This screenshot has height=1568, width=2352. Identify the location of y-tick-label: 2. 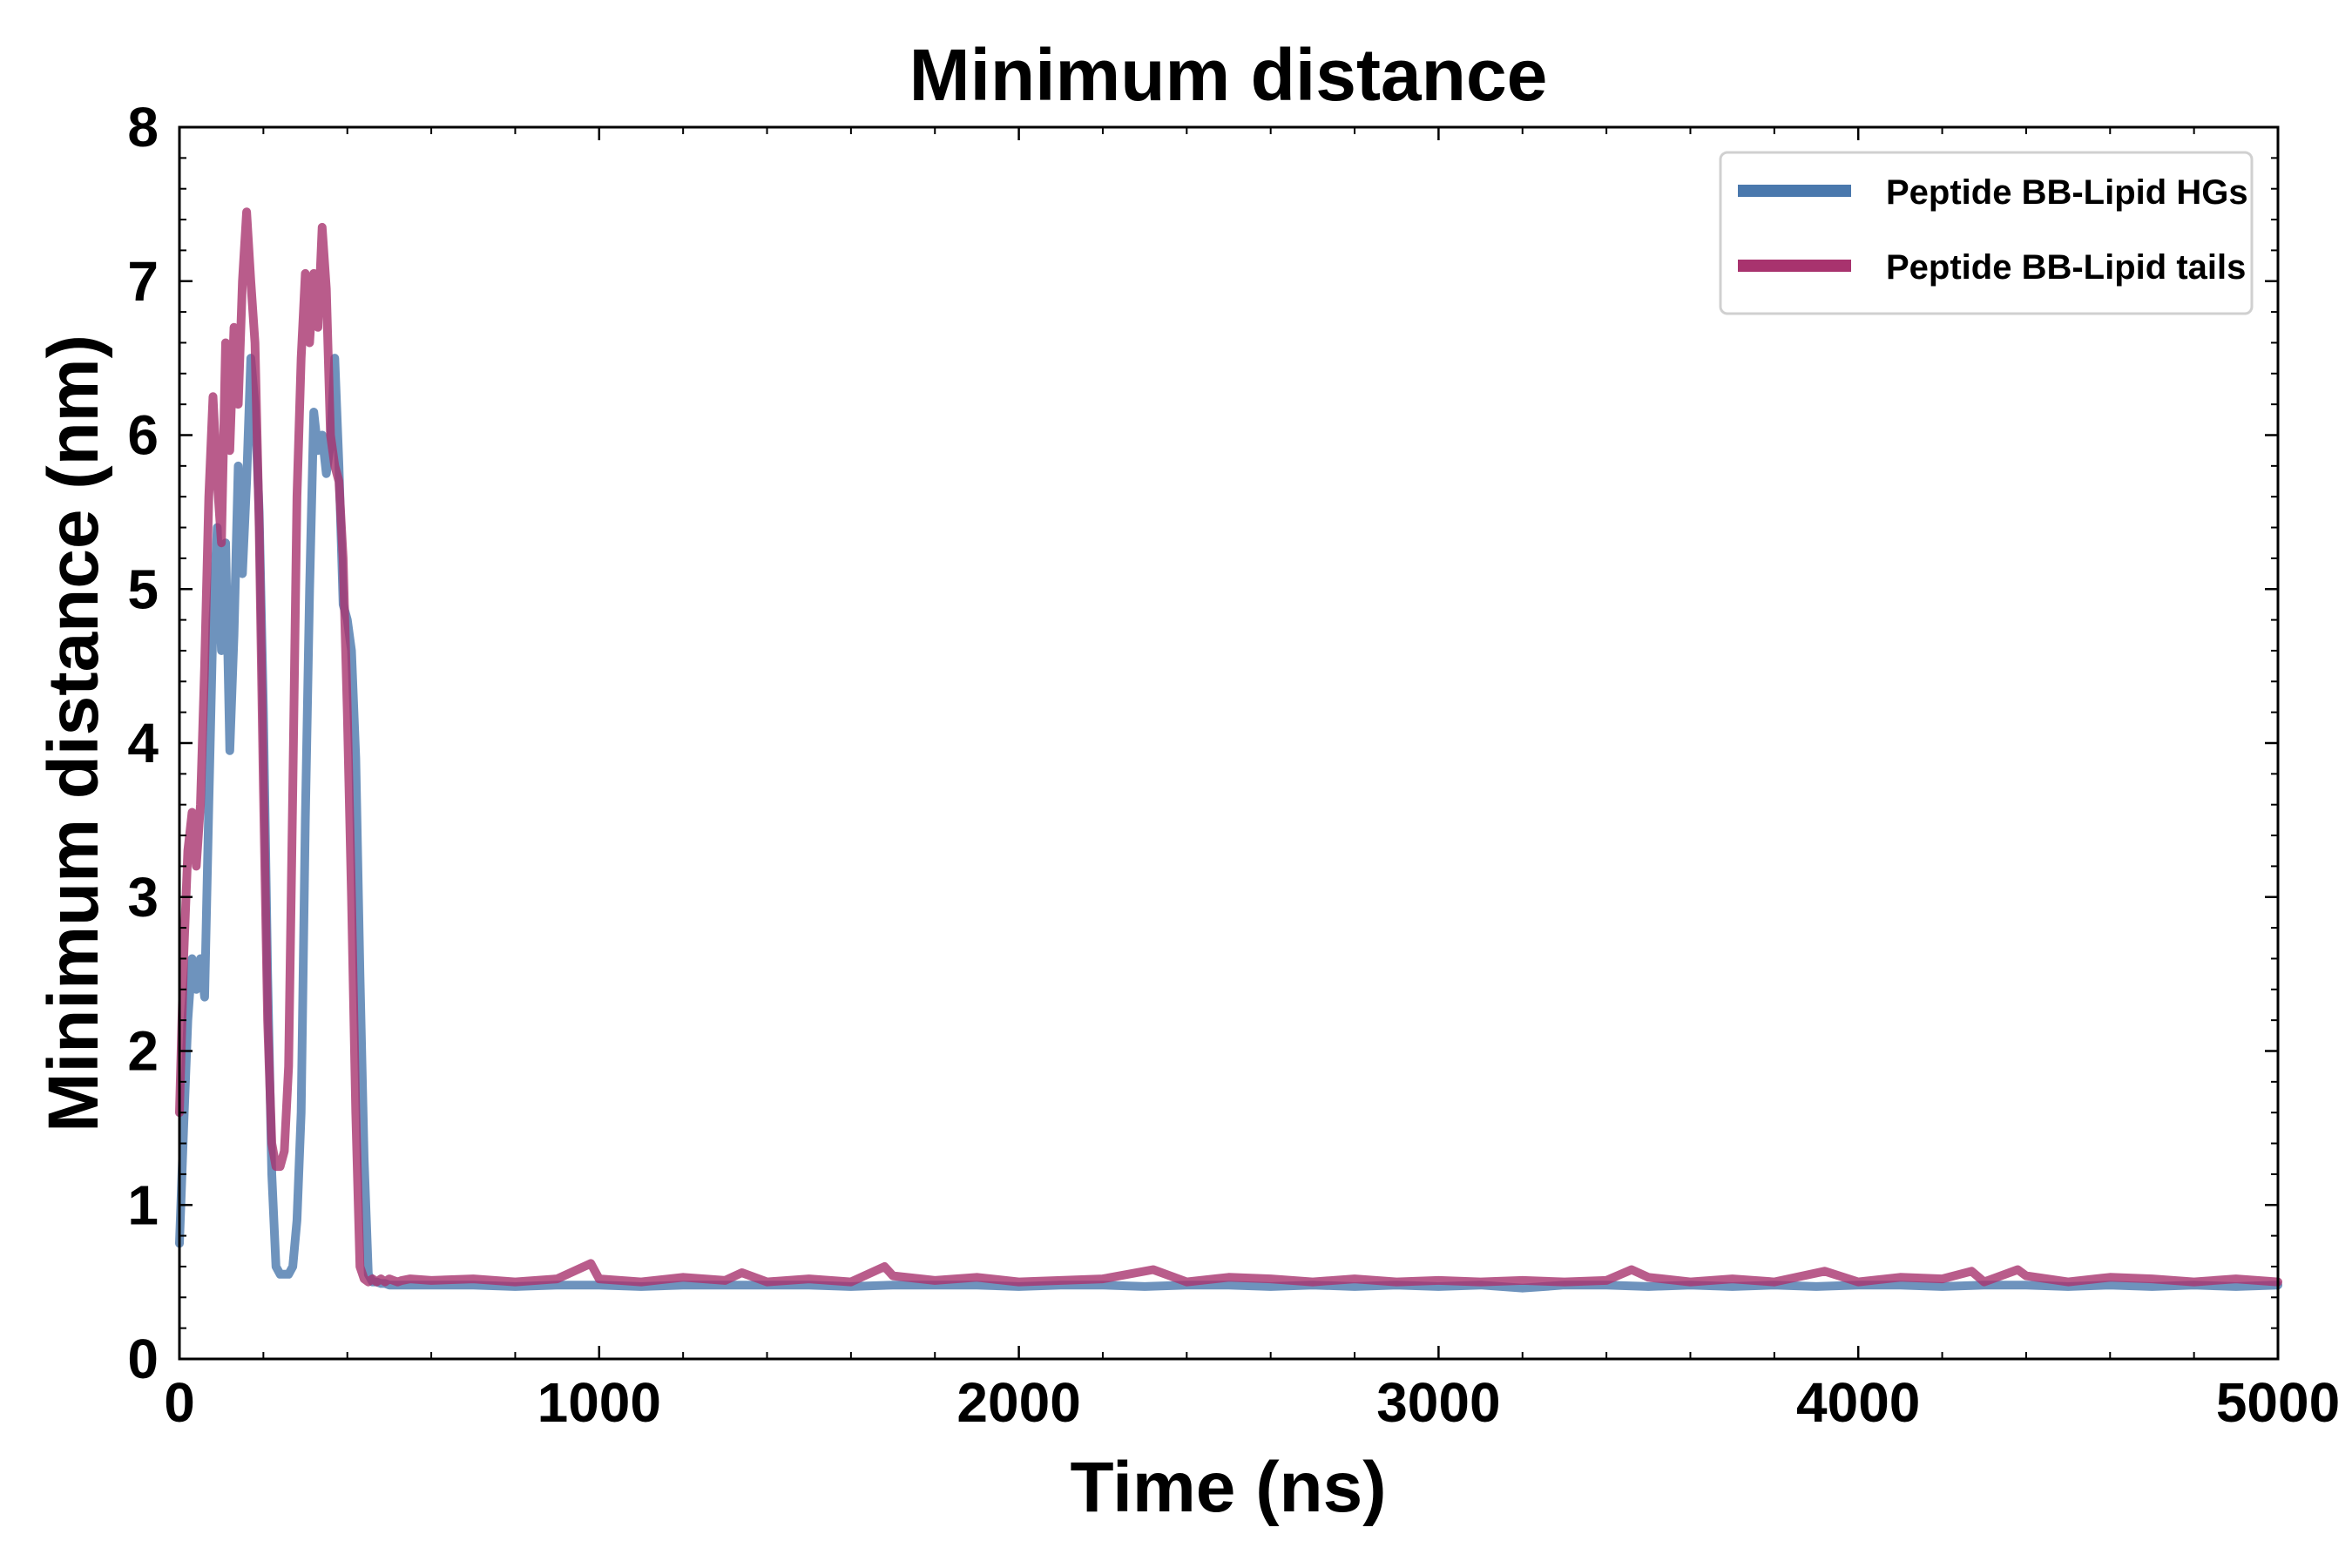
(143, 1051).